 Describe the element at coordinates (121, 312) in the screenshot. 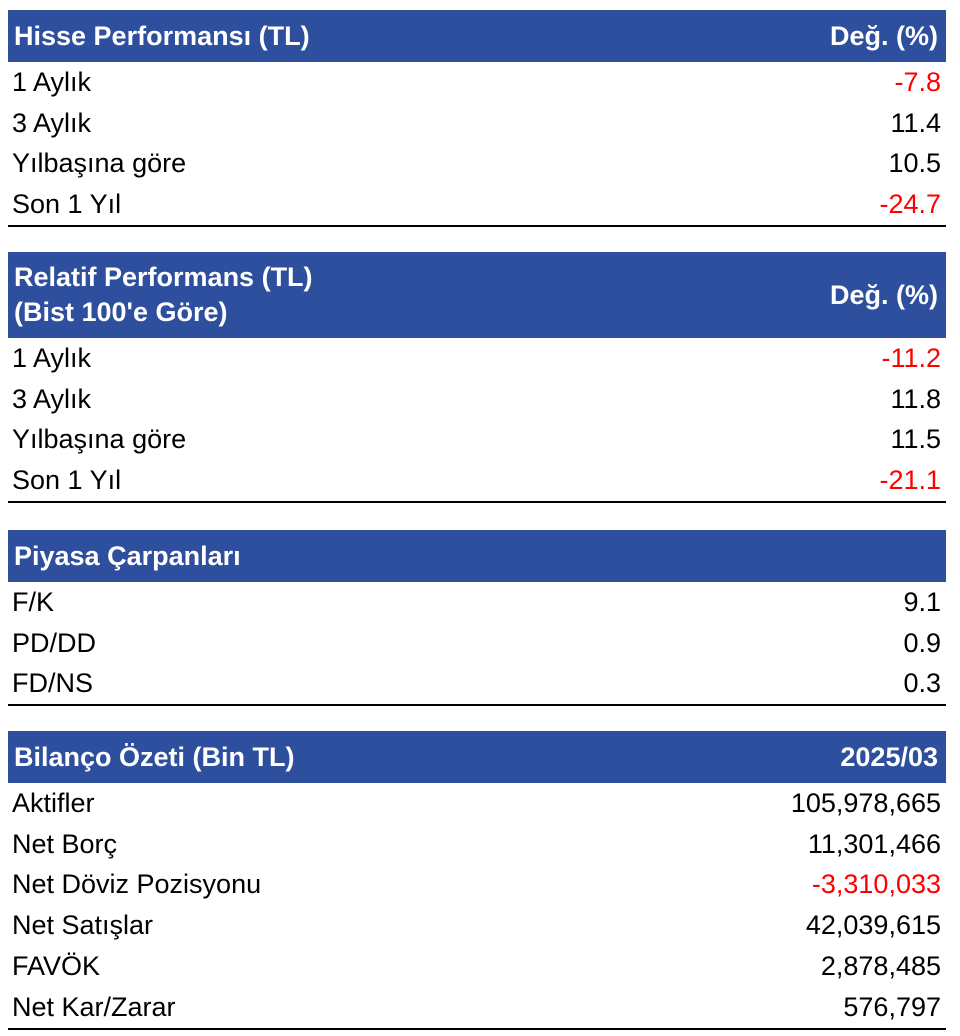

I see `relatif-performans-title-line2: (Bist 100'e Göre)` at that location.